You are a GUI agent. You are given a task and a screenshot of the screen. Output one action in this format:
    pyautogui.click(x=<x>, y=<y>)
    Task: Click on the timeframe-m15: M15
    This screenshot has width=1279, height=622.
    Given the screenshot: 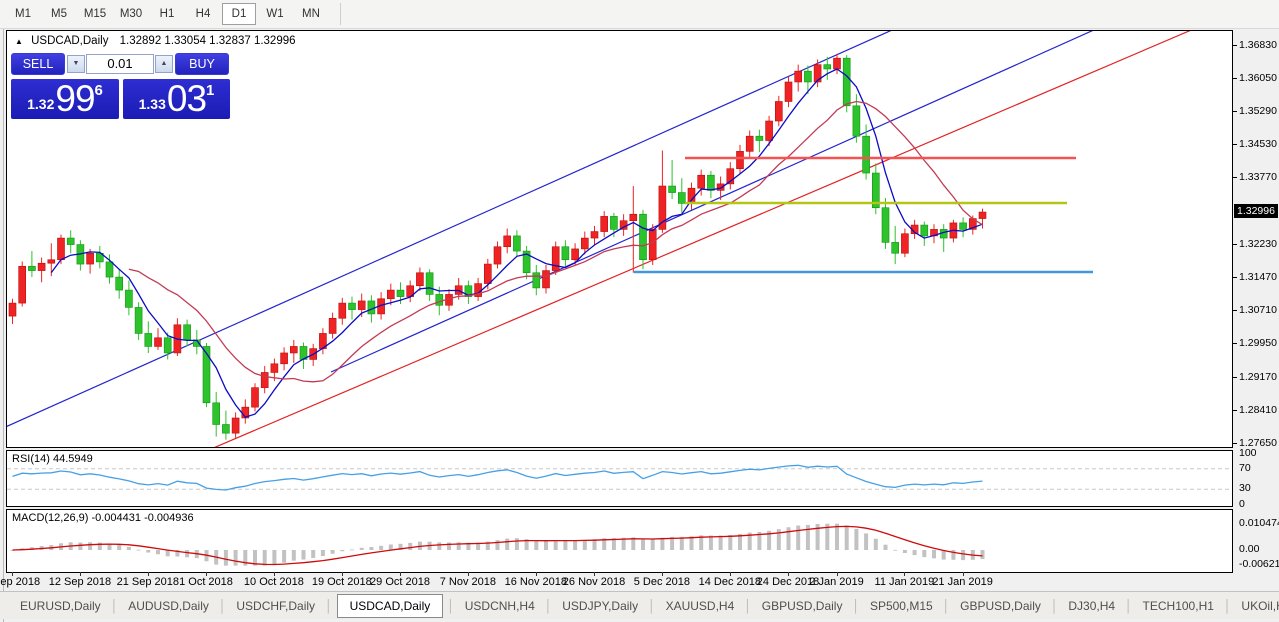 What is the action you would take?
    pyautogui.click(x=95, y=14)
    